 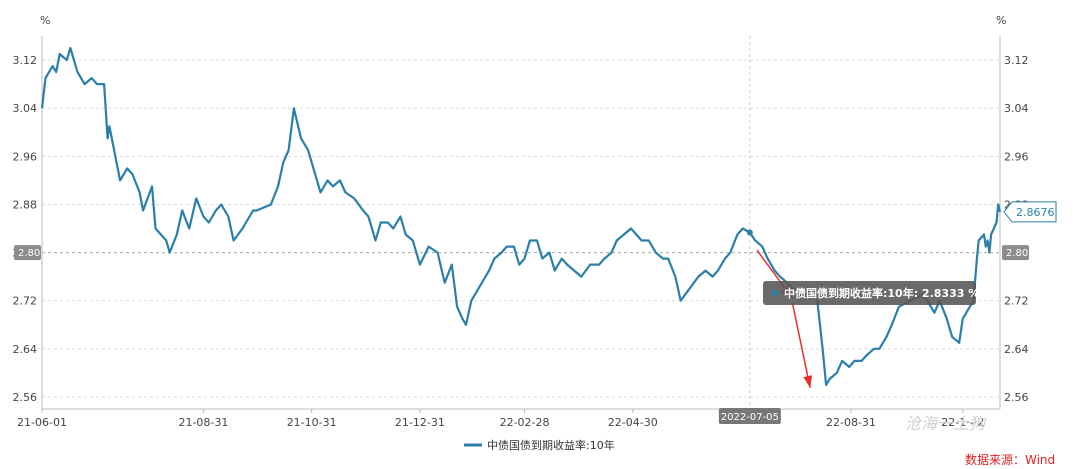 I want to click on crosshair-date-badge-text: 2022-07-05, so click(x=750, y=417).